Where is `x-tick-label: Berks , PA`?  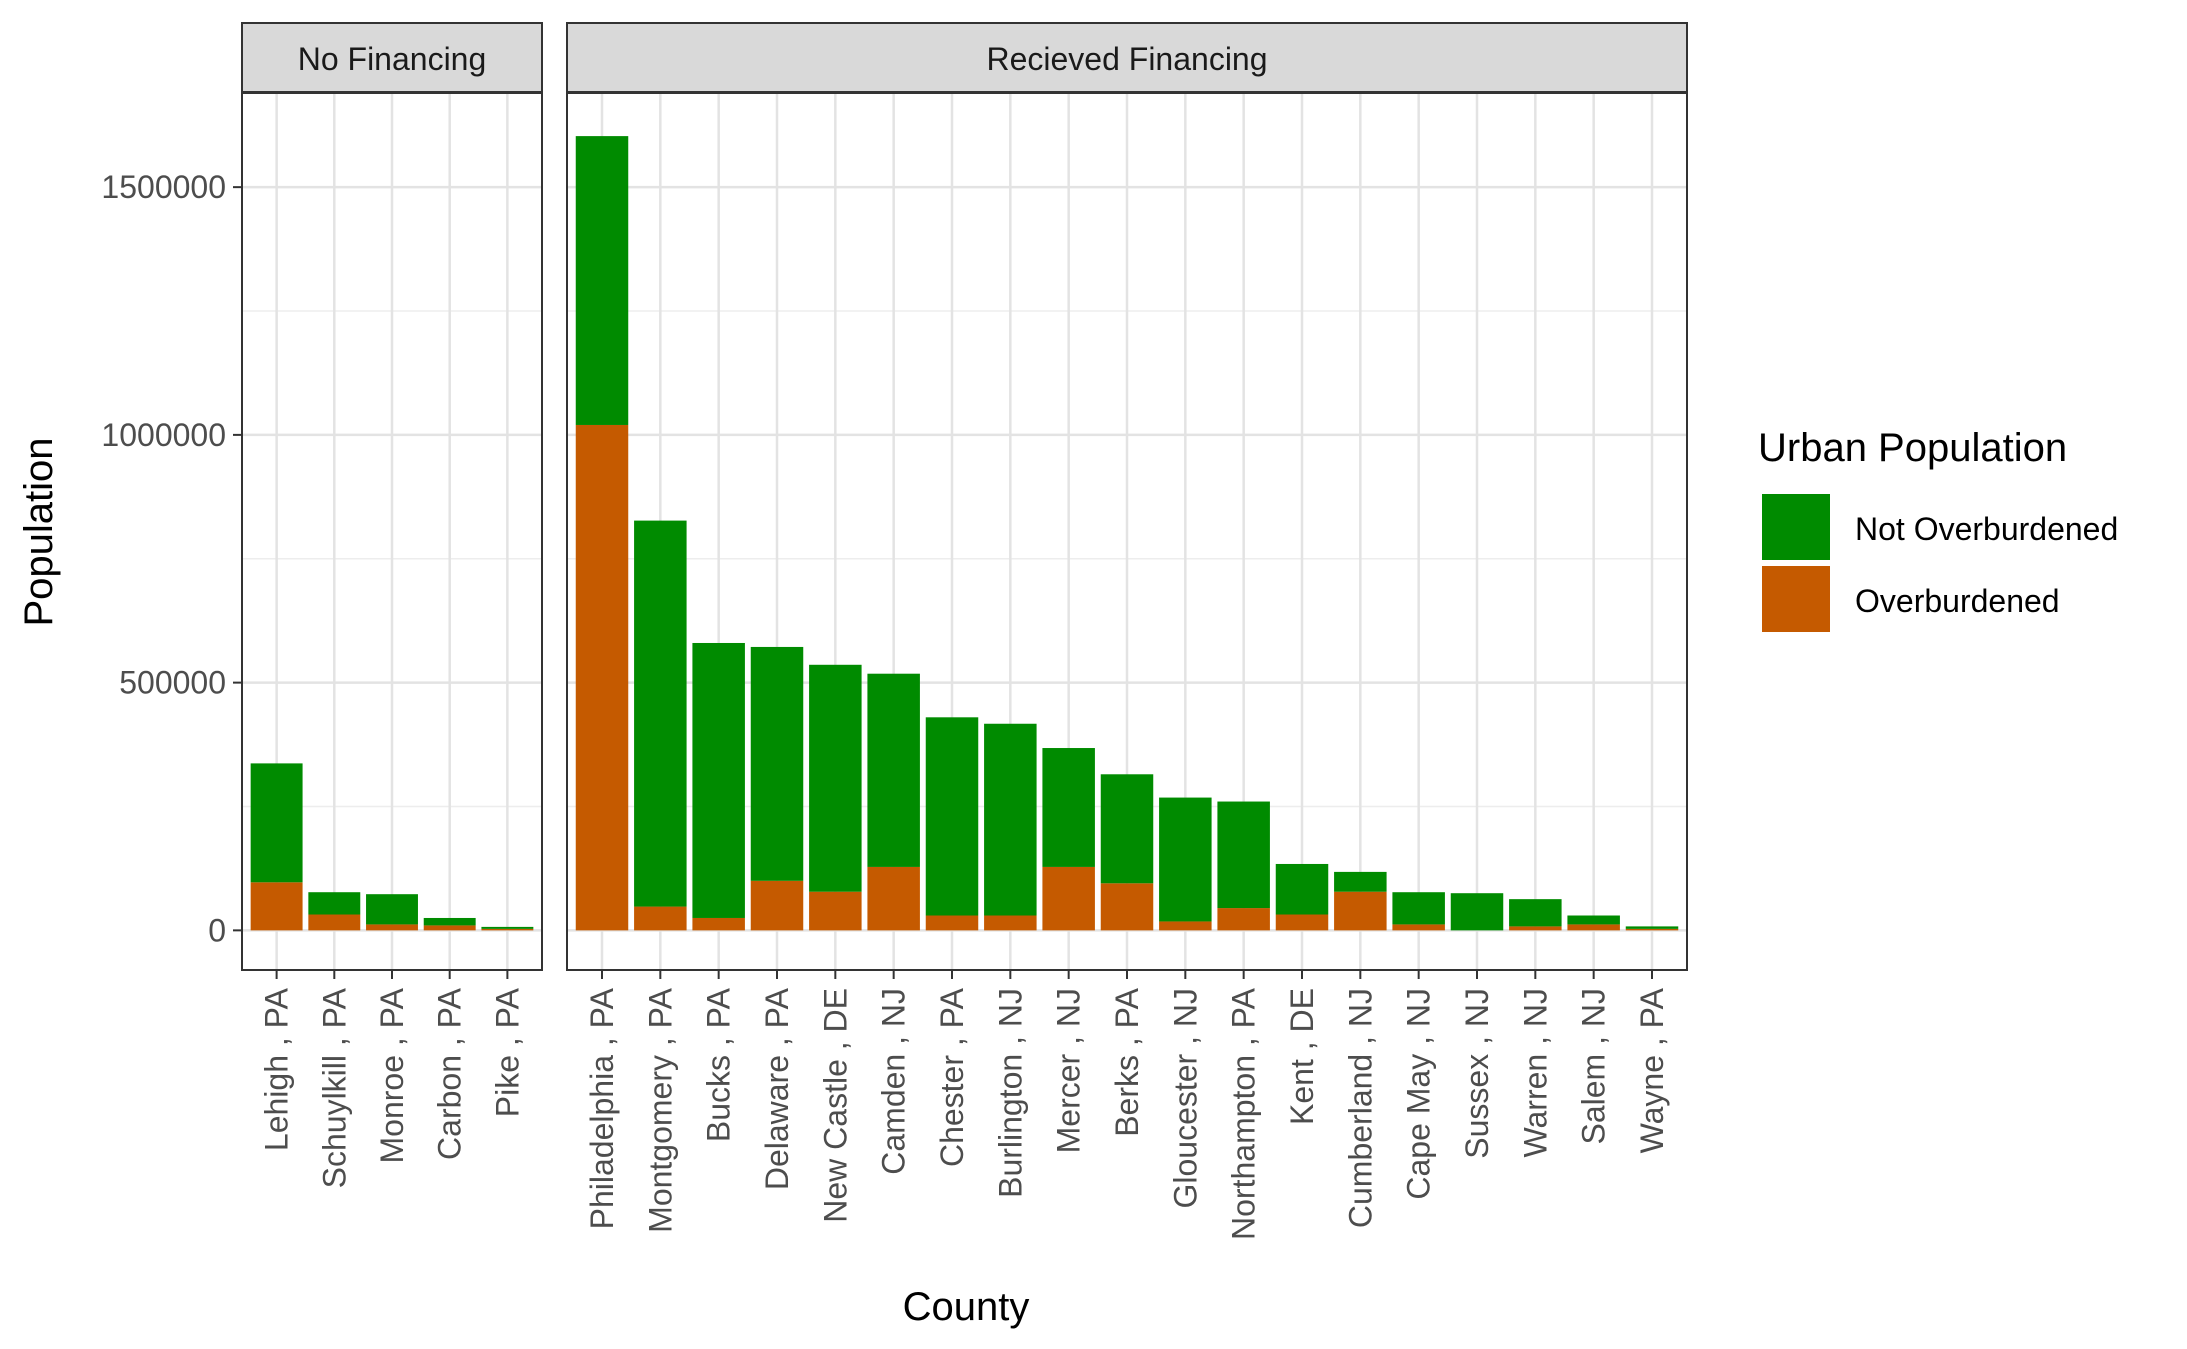 x-tick-label: Berks , PA is located at coordinates (1127, 1061).